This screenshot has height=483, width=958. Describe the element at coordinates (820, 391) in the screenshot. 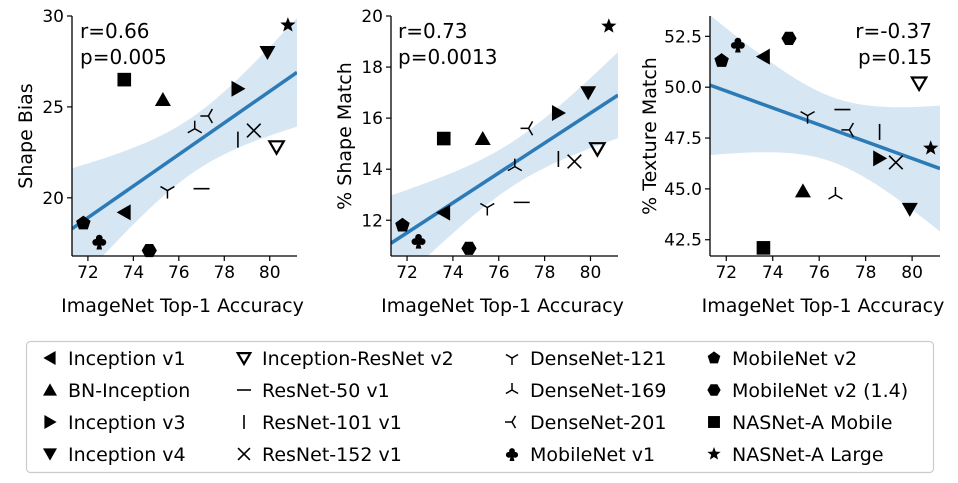

I see `legend-label: MobileNet v2 (1.4)` at that location.